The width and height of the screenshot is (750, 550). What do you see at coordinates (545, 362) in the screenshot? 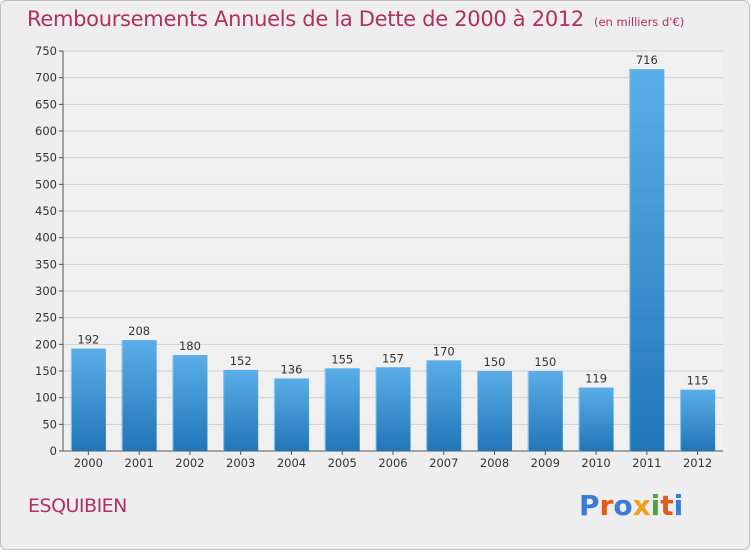
I see `data-label-2009: 150` at bounding box center [545, 362].